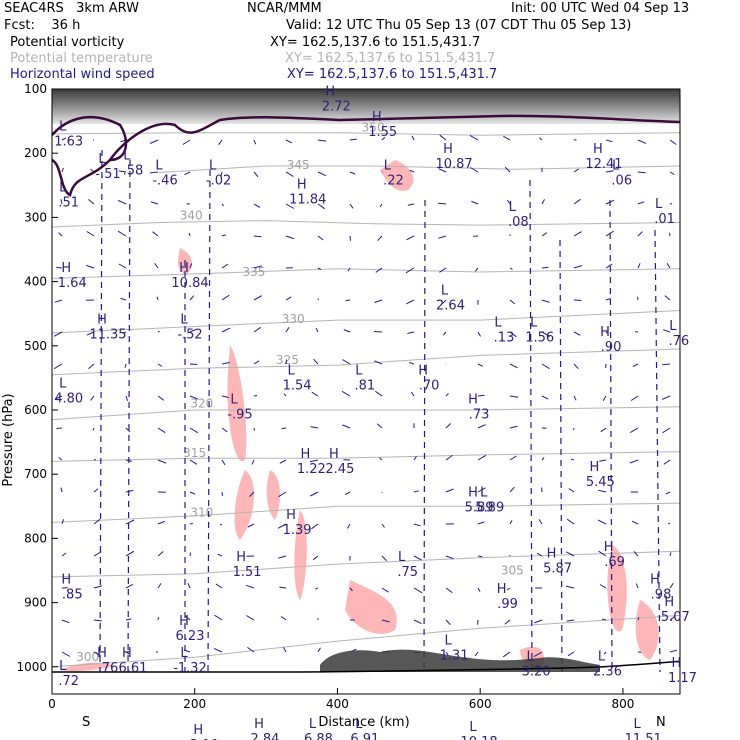 The image size is (740, 740). Describe the element at coordinates (72, 594) in the screenshot. I see `extremum-value: .85` at that location.